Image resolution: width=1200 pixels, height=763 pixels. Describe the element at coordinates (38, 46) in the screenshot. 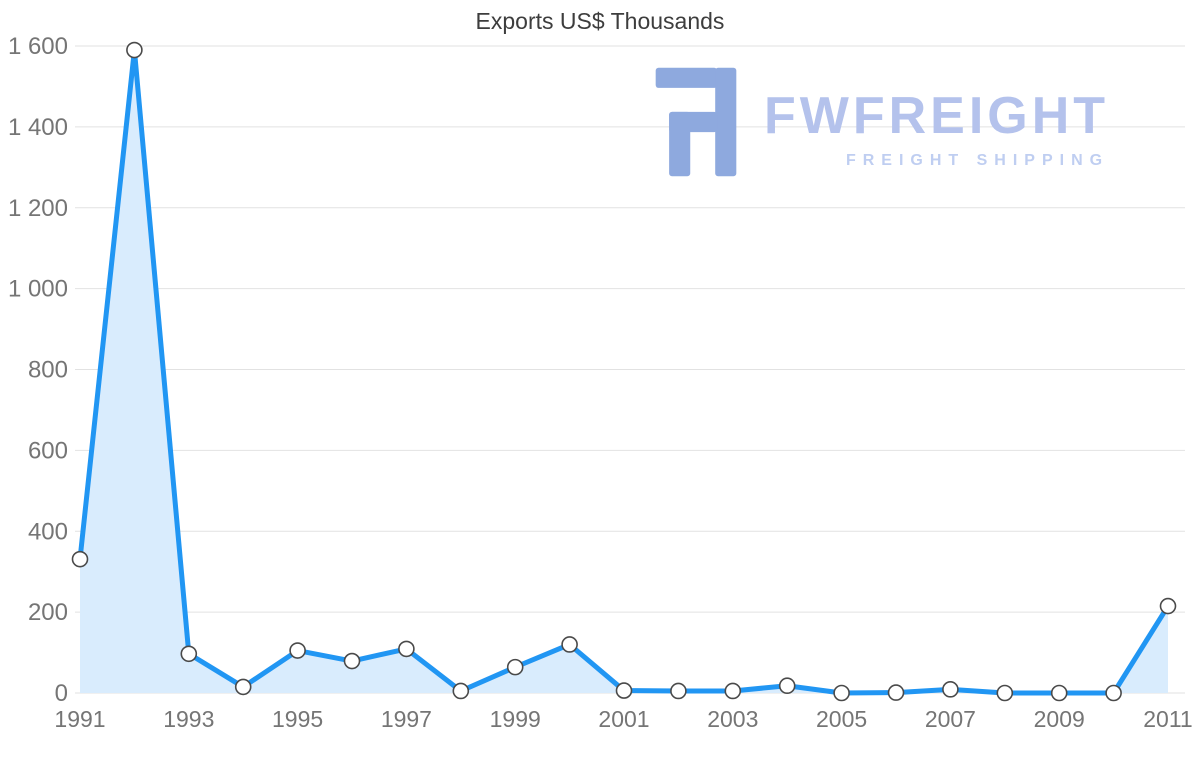

I see `y-axis-tick-label: 1 600` at that location.